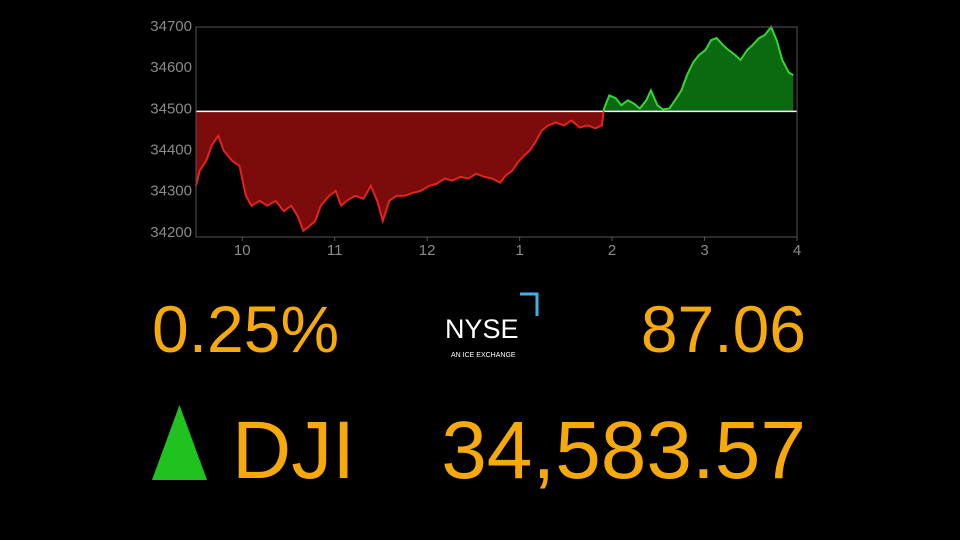 The height and width of the screenshot is (540, 960). Describe the element at coordinates (171, 232) in the screenshot. I see `y-tick-label: 34200` at that location.